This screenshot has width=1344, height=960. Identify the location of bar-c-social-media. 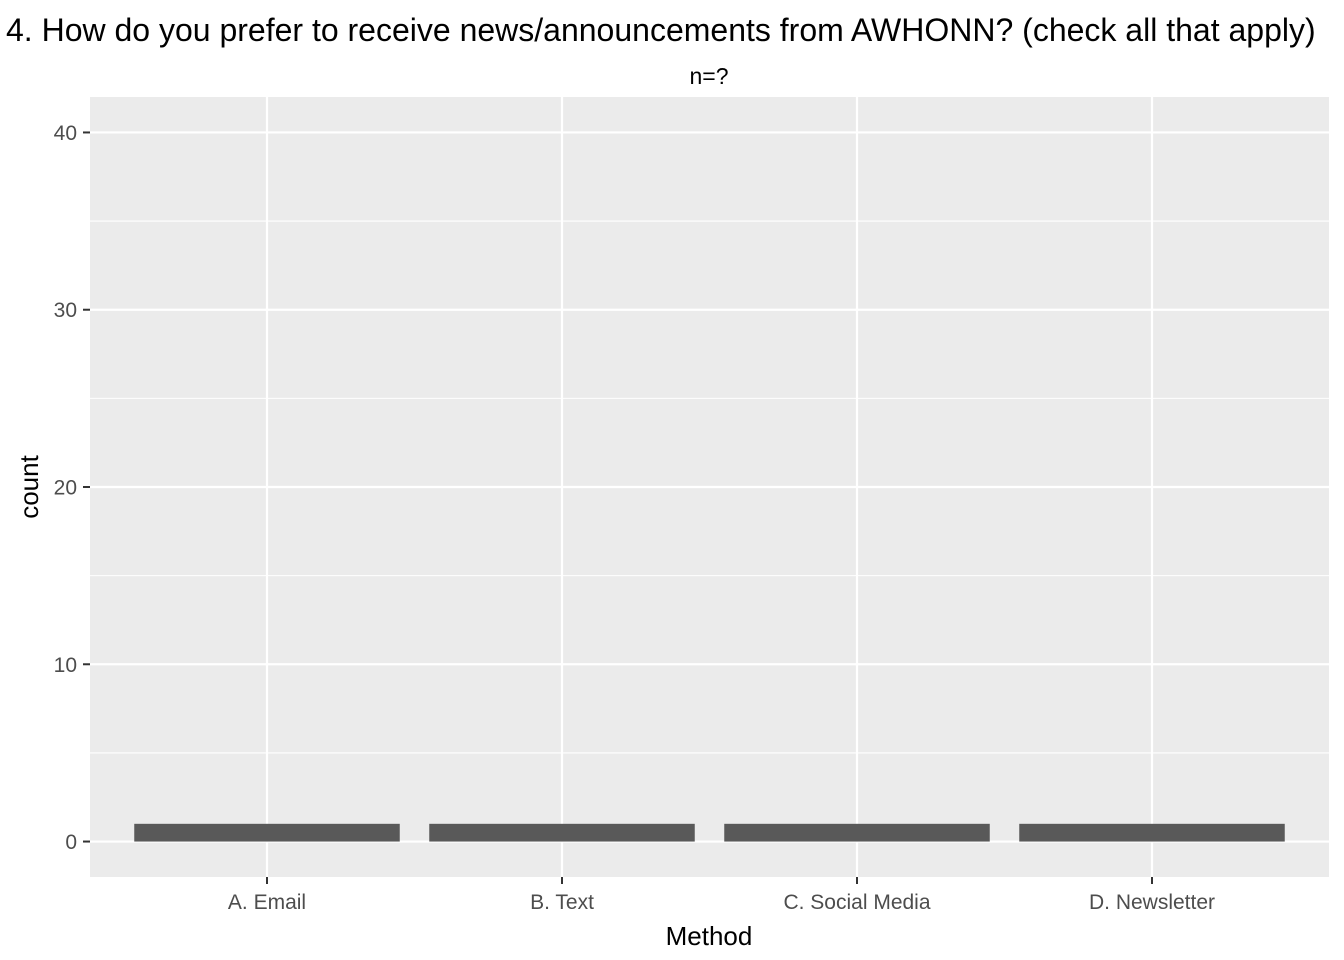
(857, 832).